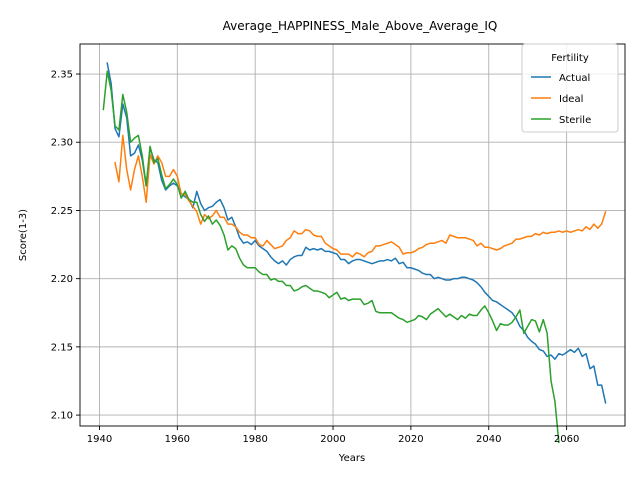 The height and width of the screenshot is (480, 640). Describe the element at coordinates (23, 235) in the screenshot. I see `y-axis-label: Score(1-3)` at that location.